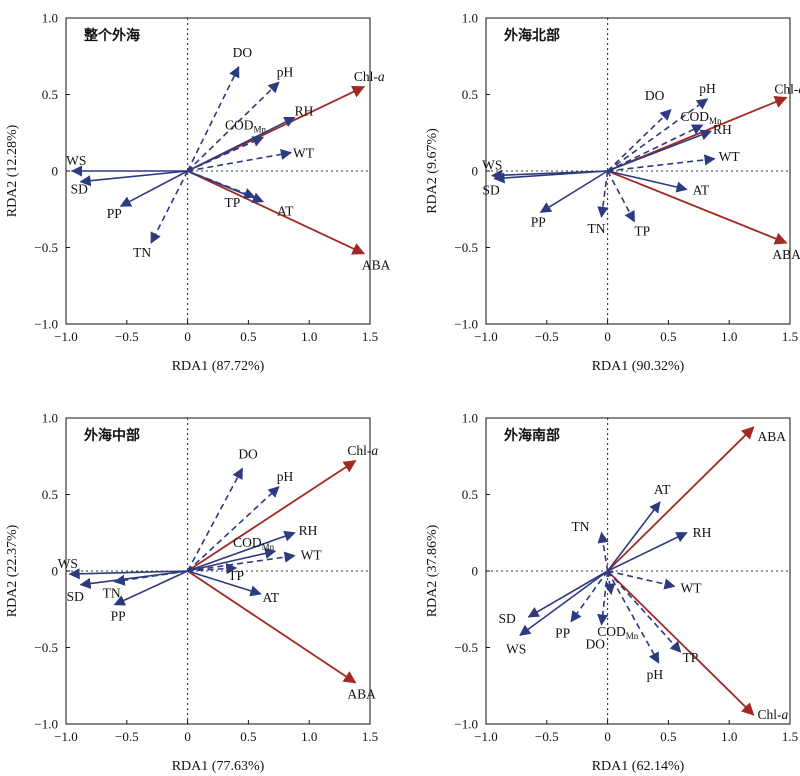 This screenshot has width=800, height=776. Describe the element at coordinates (655, 674) in the screenshot. I see `vector-label: pH` at that location.